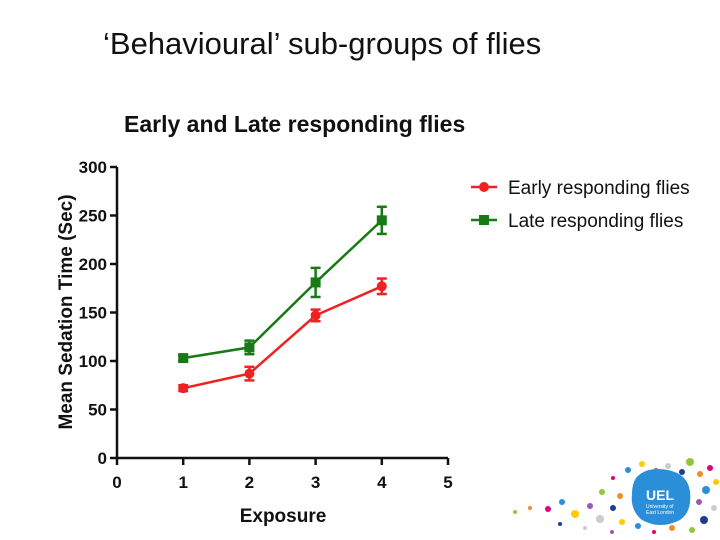 The width and height of the screenshot is (720, 540). I want to click on x-axis-label: Exposure, so click(283, 516).